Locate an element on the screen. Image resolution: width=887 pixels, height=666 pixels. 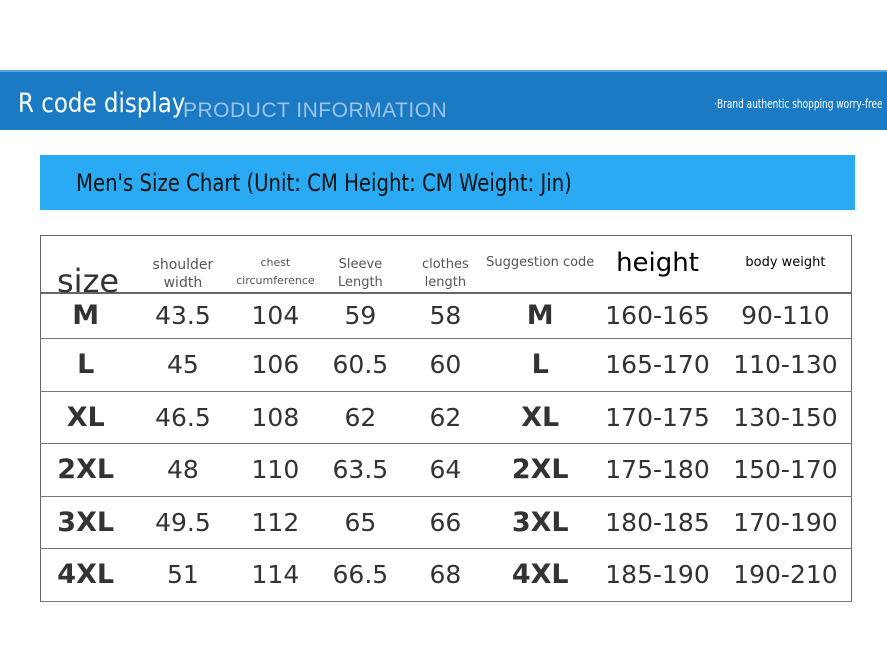
cell-shoulder-width: 46.5 is located at coordinates (183, 417).